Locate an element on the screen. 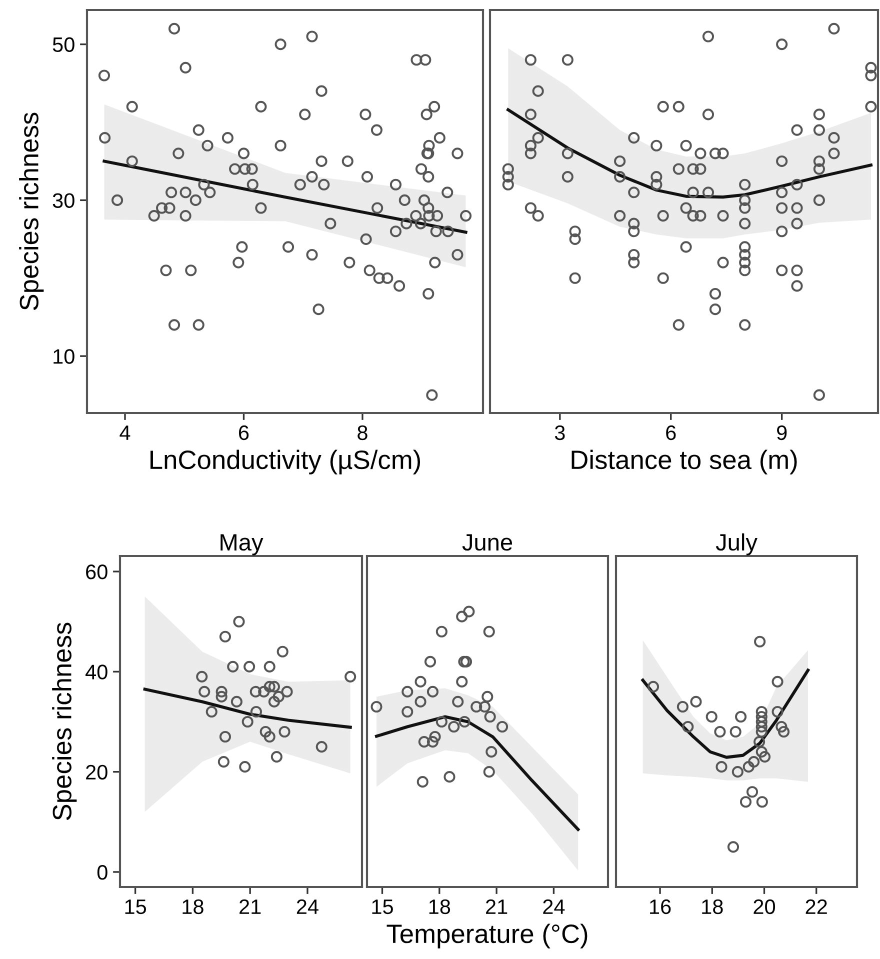  chart-title: July is located at coordinates (737, 544).